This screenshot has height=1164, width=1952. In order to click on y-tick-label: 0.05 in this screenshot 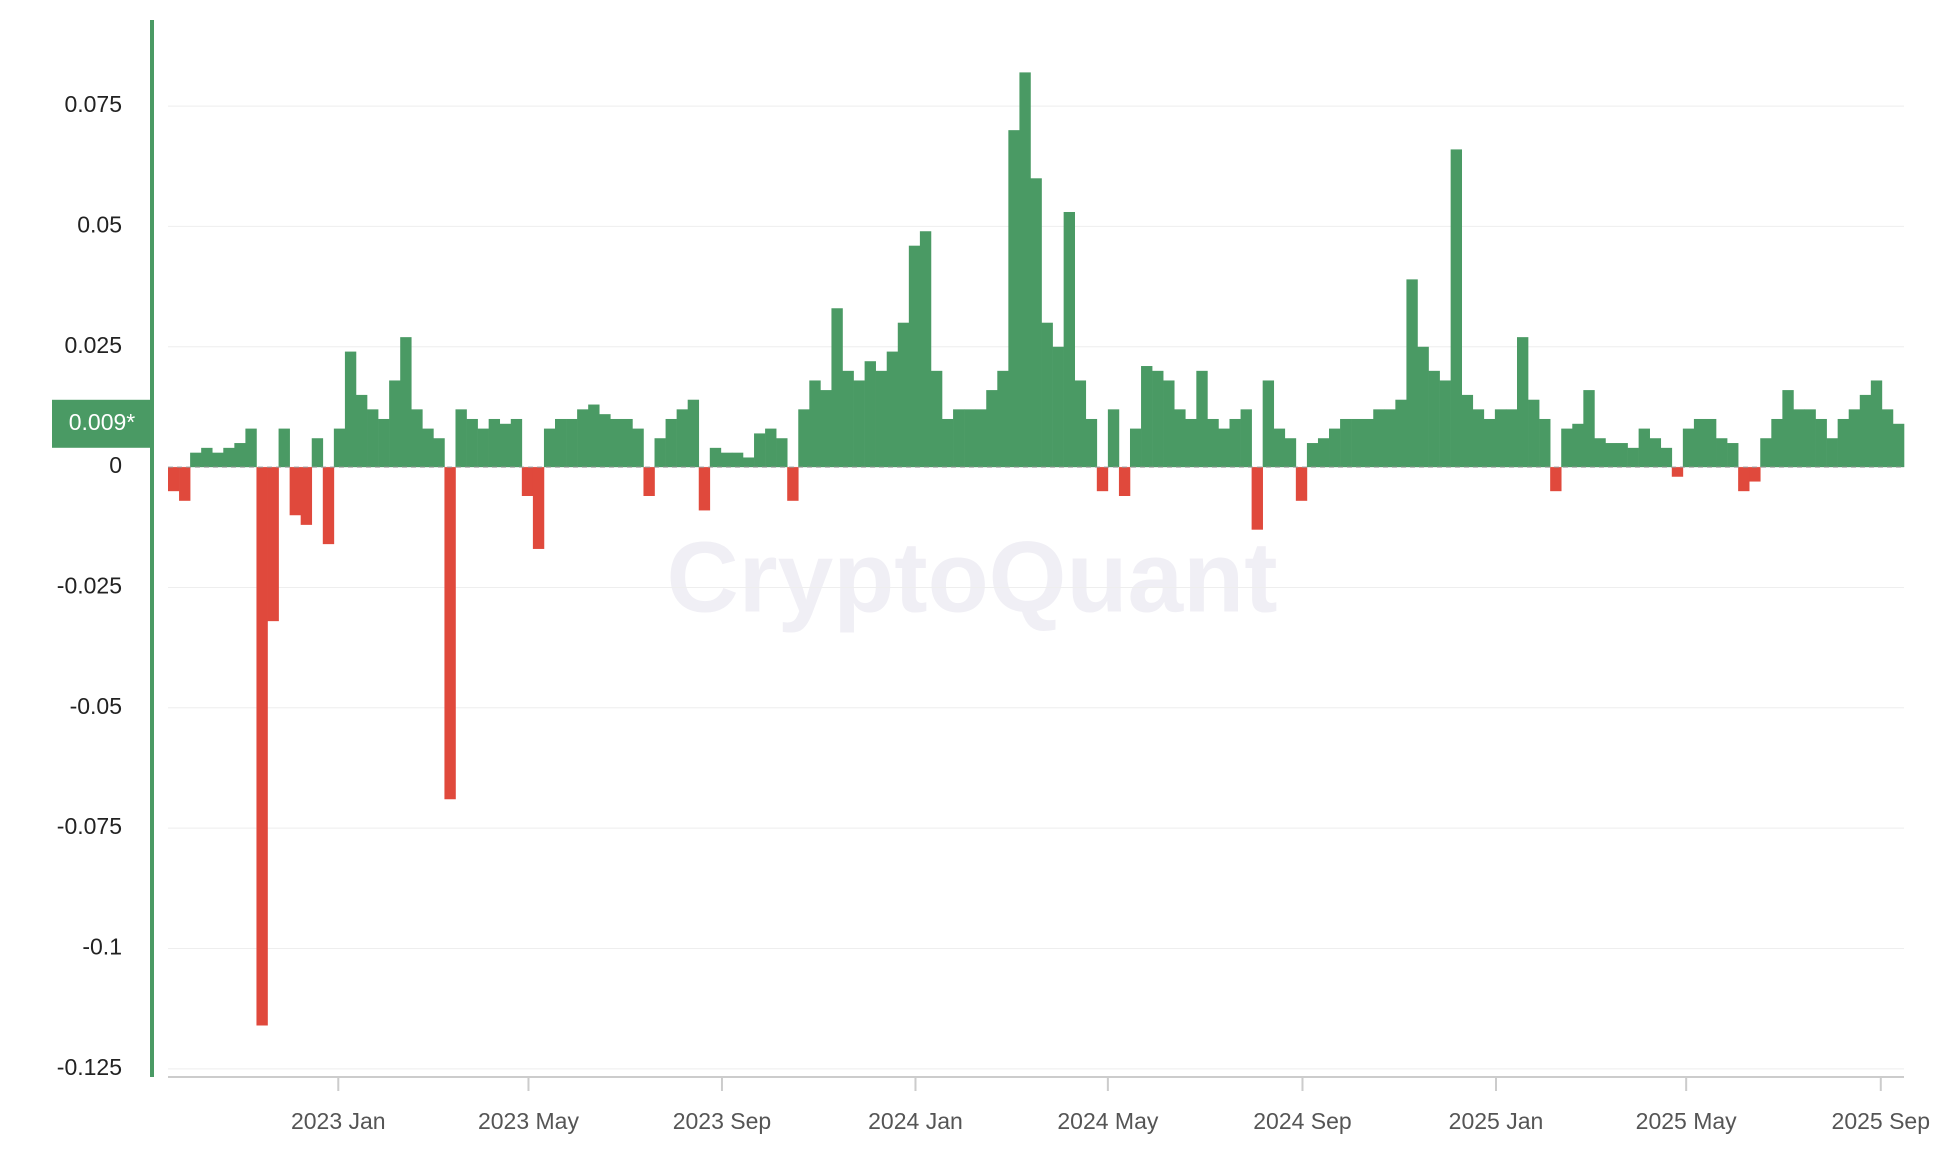, I will do `click(99, 225)`.